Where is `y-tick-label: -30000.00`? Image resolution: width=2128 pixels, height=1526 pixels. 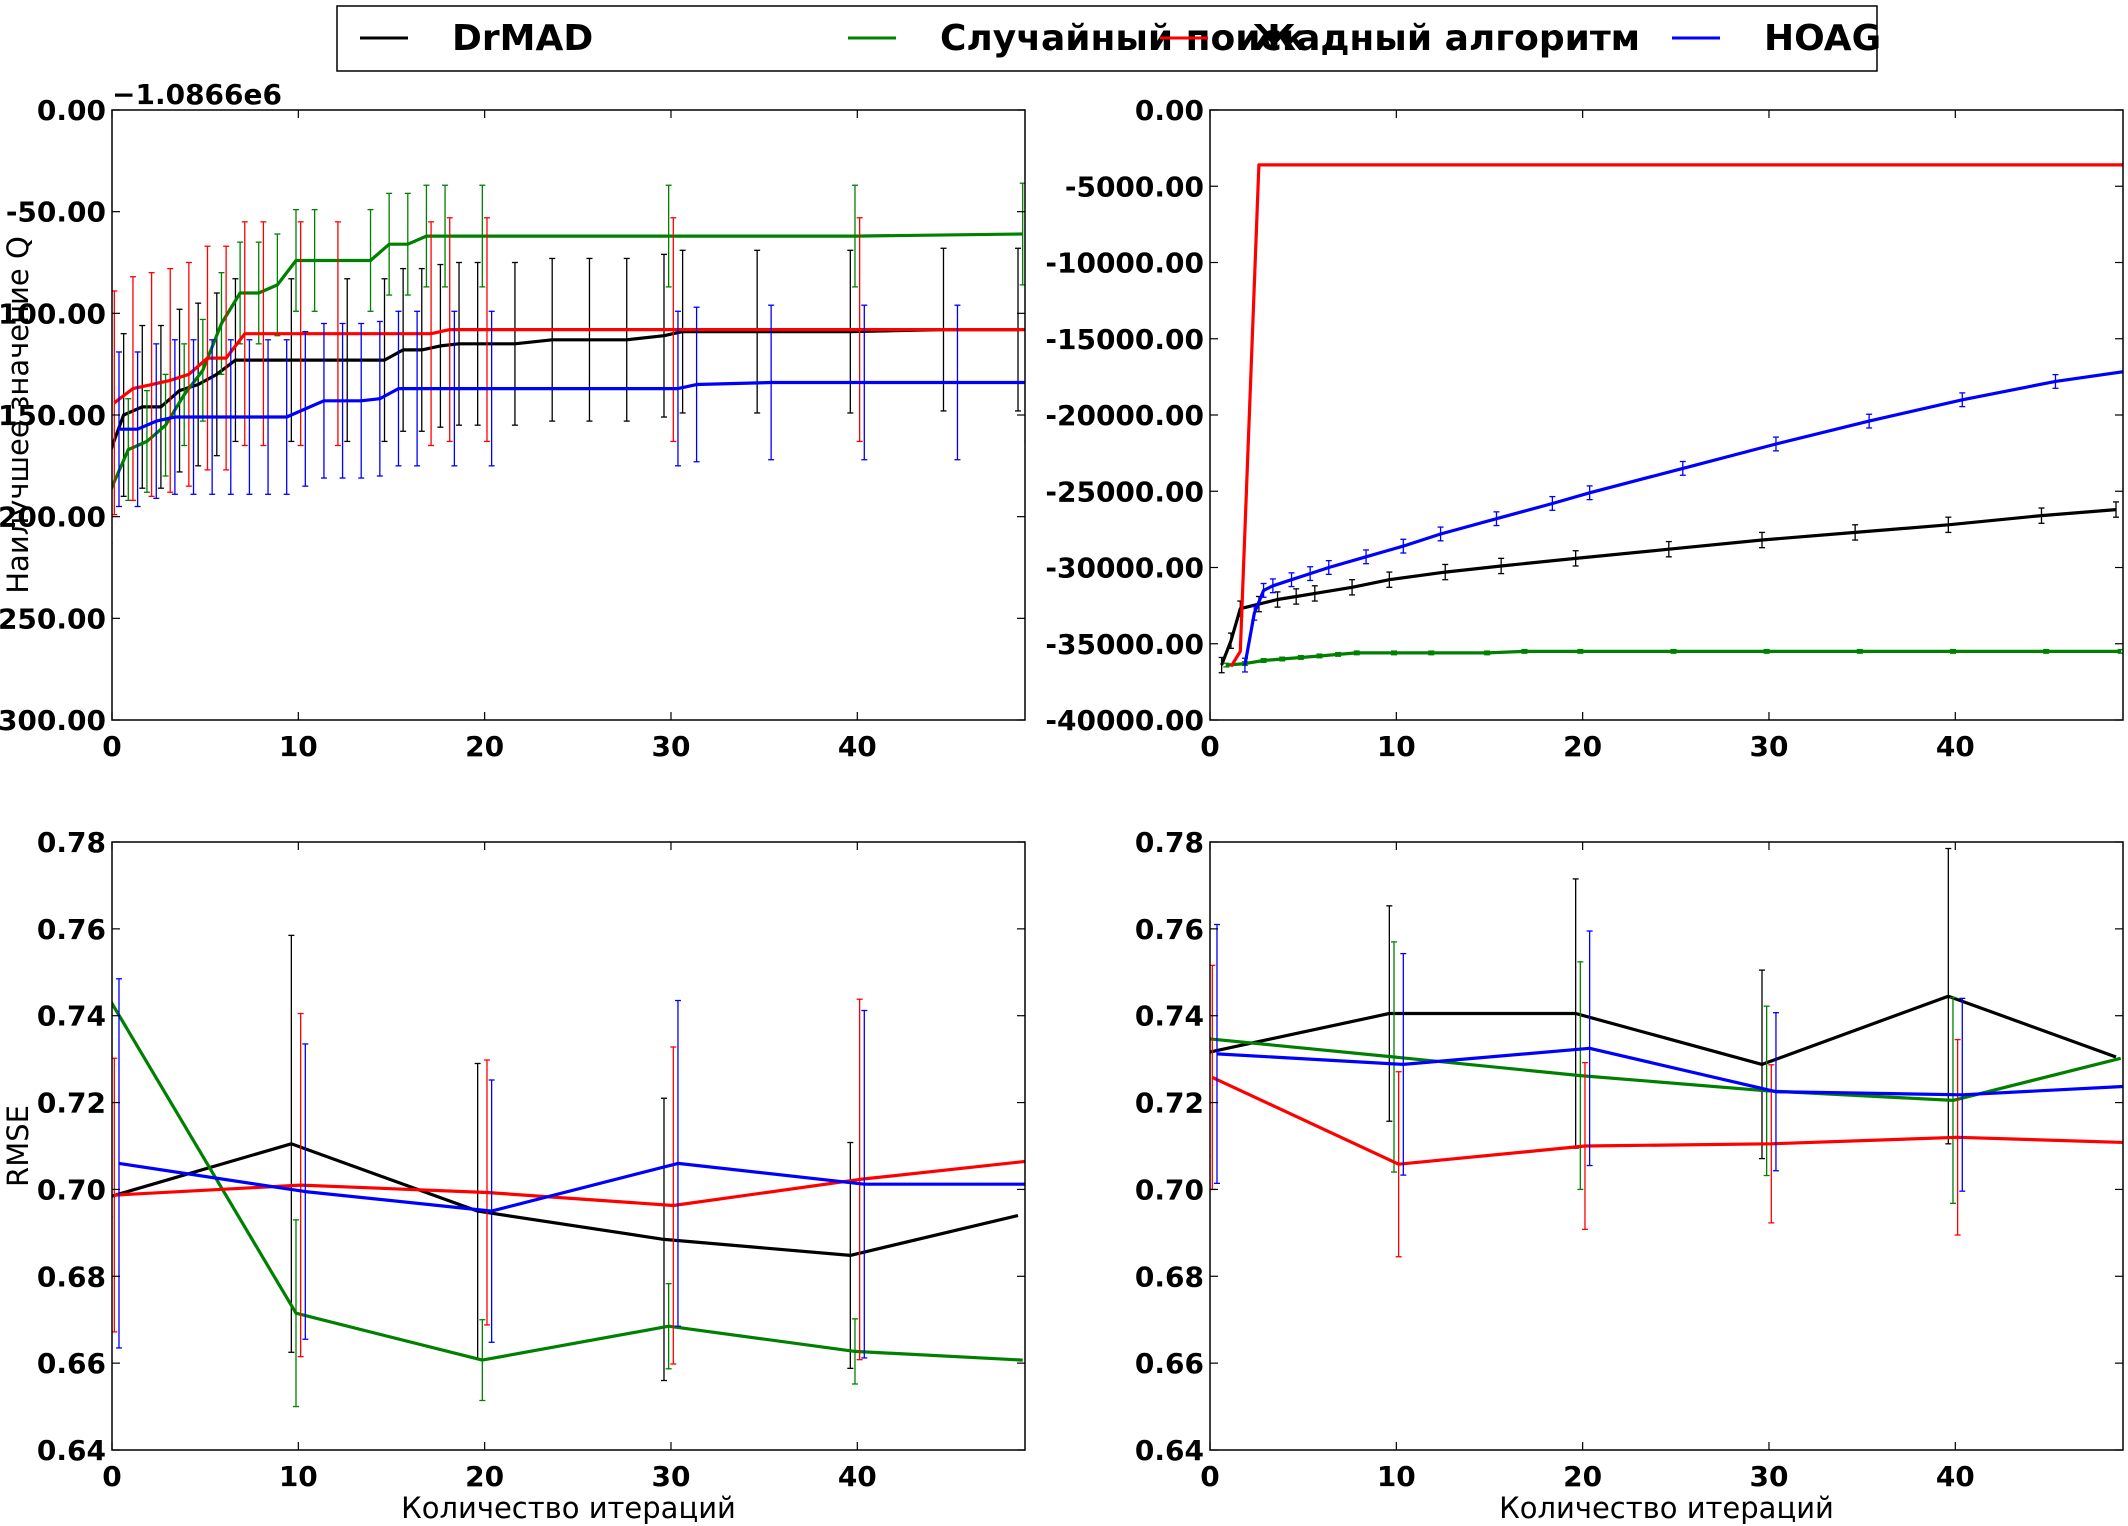 y-tick-label: -30000.00 is located at coordinates (1124, 568).